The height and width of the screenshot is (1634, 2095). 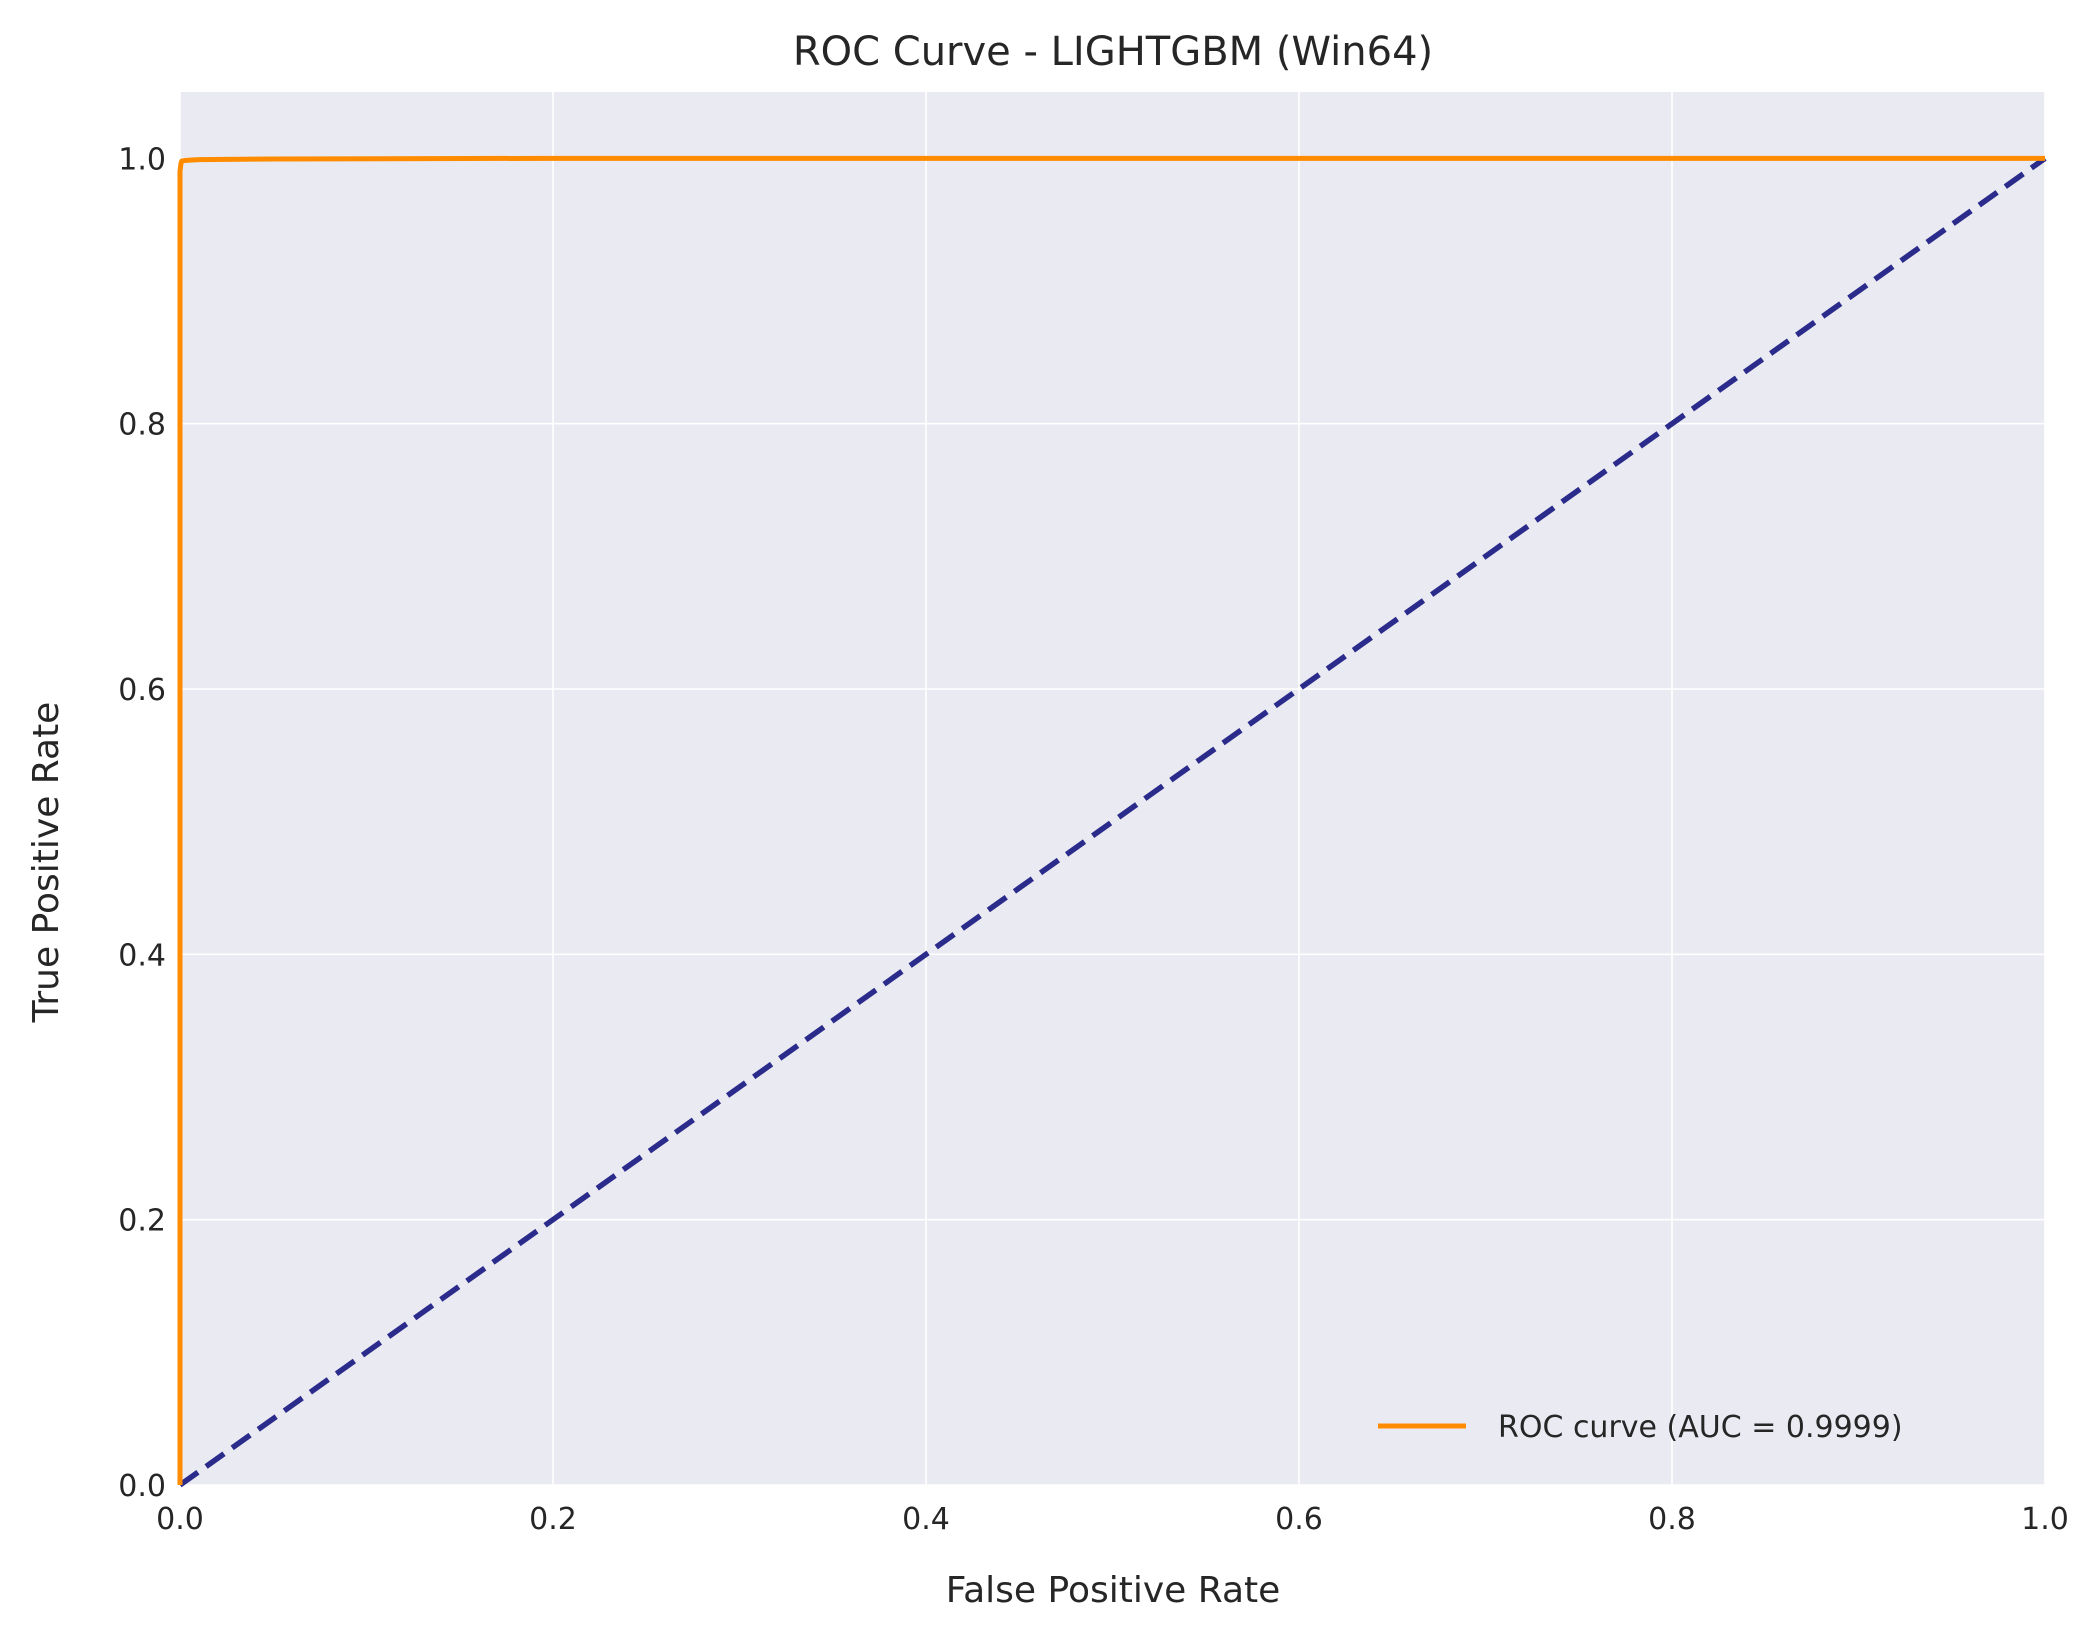 I want to click on x-tick-label: 0.6, so click(x=1299, y=1519).